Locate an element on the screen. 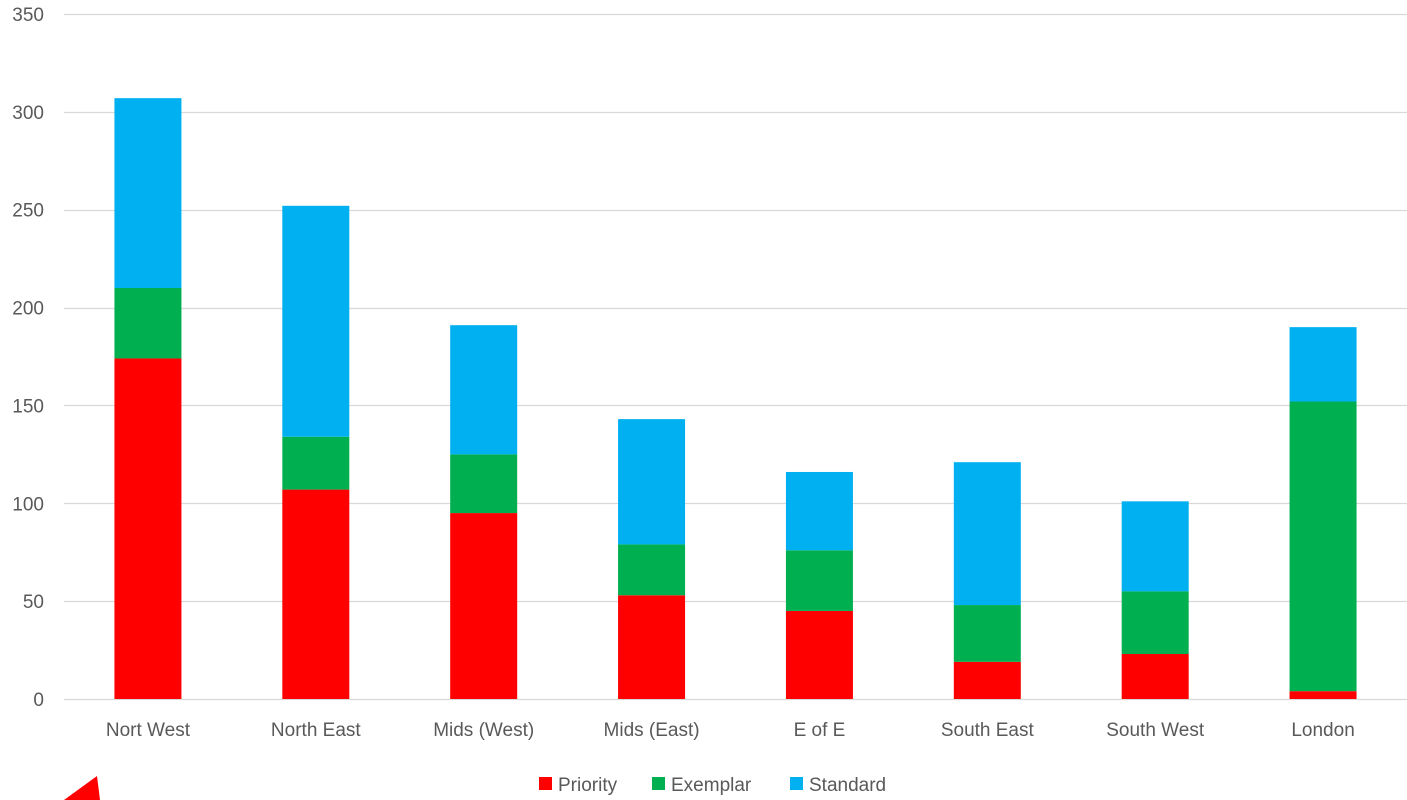  legend-label-exemplar: Exemplar is located at coordinates (711, 785).